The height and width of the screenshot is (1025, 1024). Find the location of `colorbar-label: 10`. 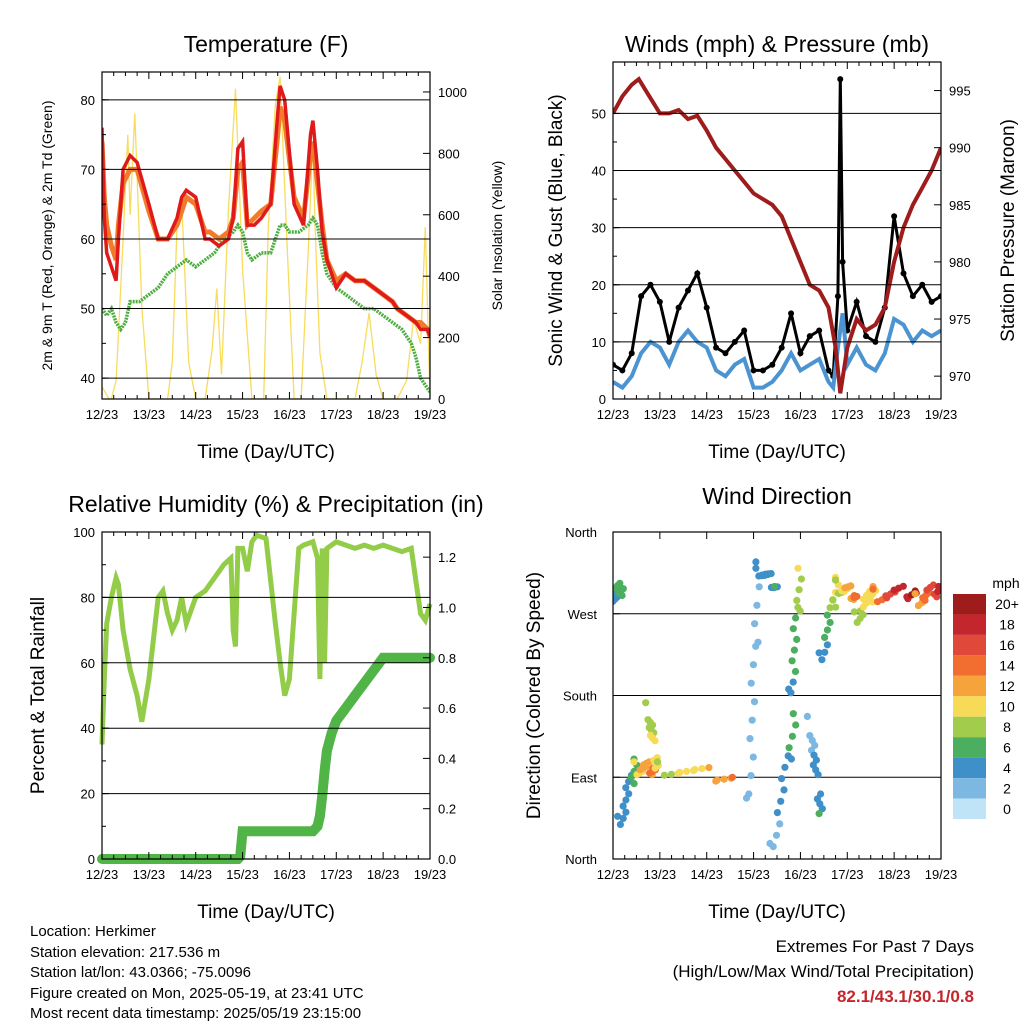

colorbar-label: 10 is located at coordinates (1007, 707).